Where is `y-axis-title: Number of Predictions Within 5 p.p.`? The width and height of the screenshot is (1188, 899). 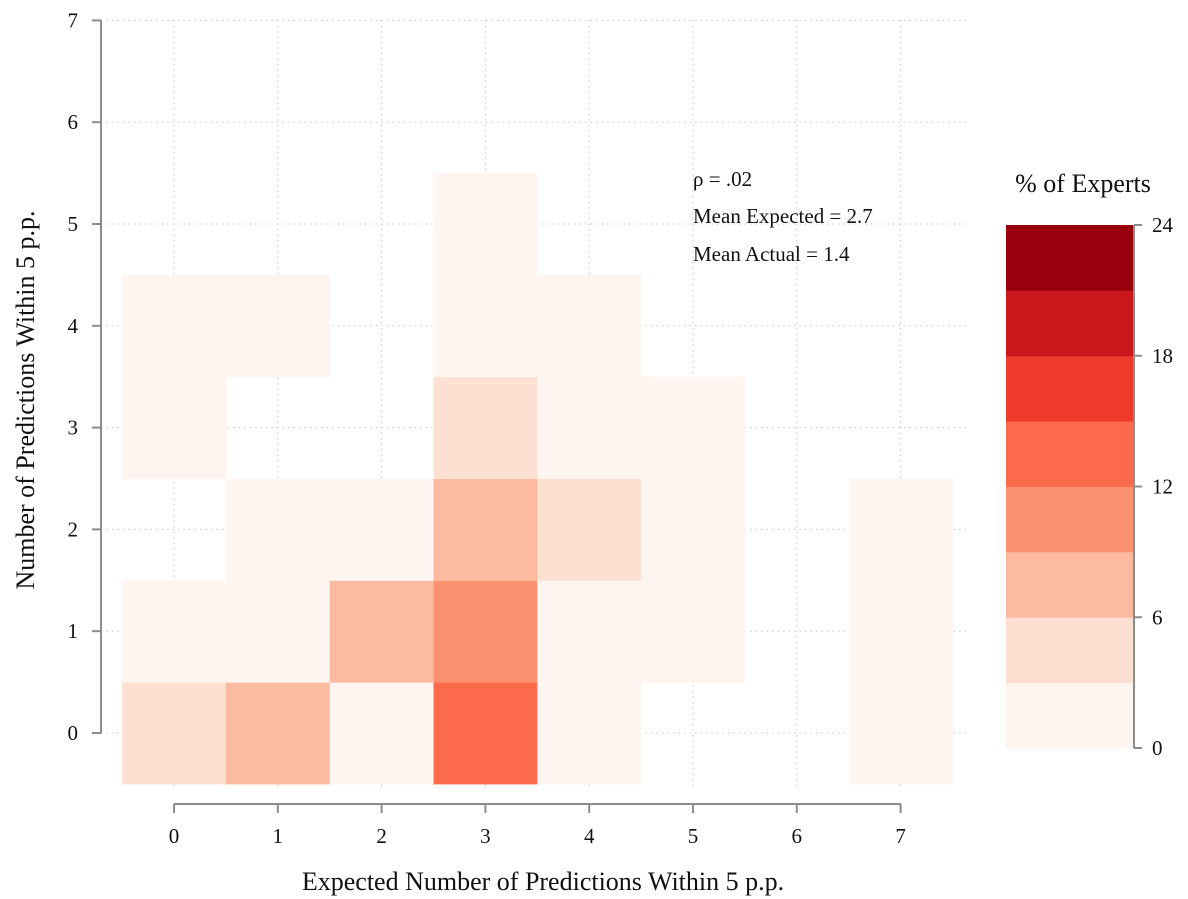
y-axis-title: Number of Predictions Within 5 p.p. is located at coordinates (25, 399).